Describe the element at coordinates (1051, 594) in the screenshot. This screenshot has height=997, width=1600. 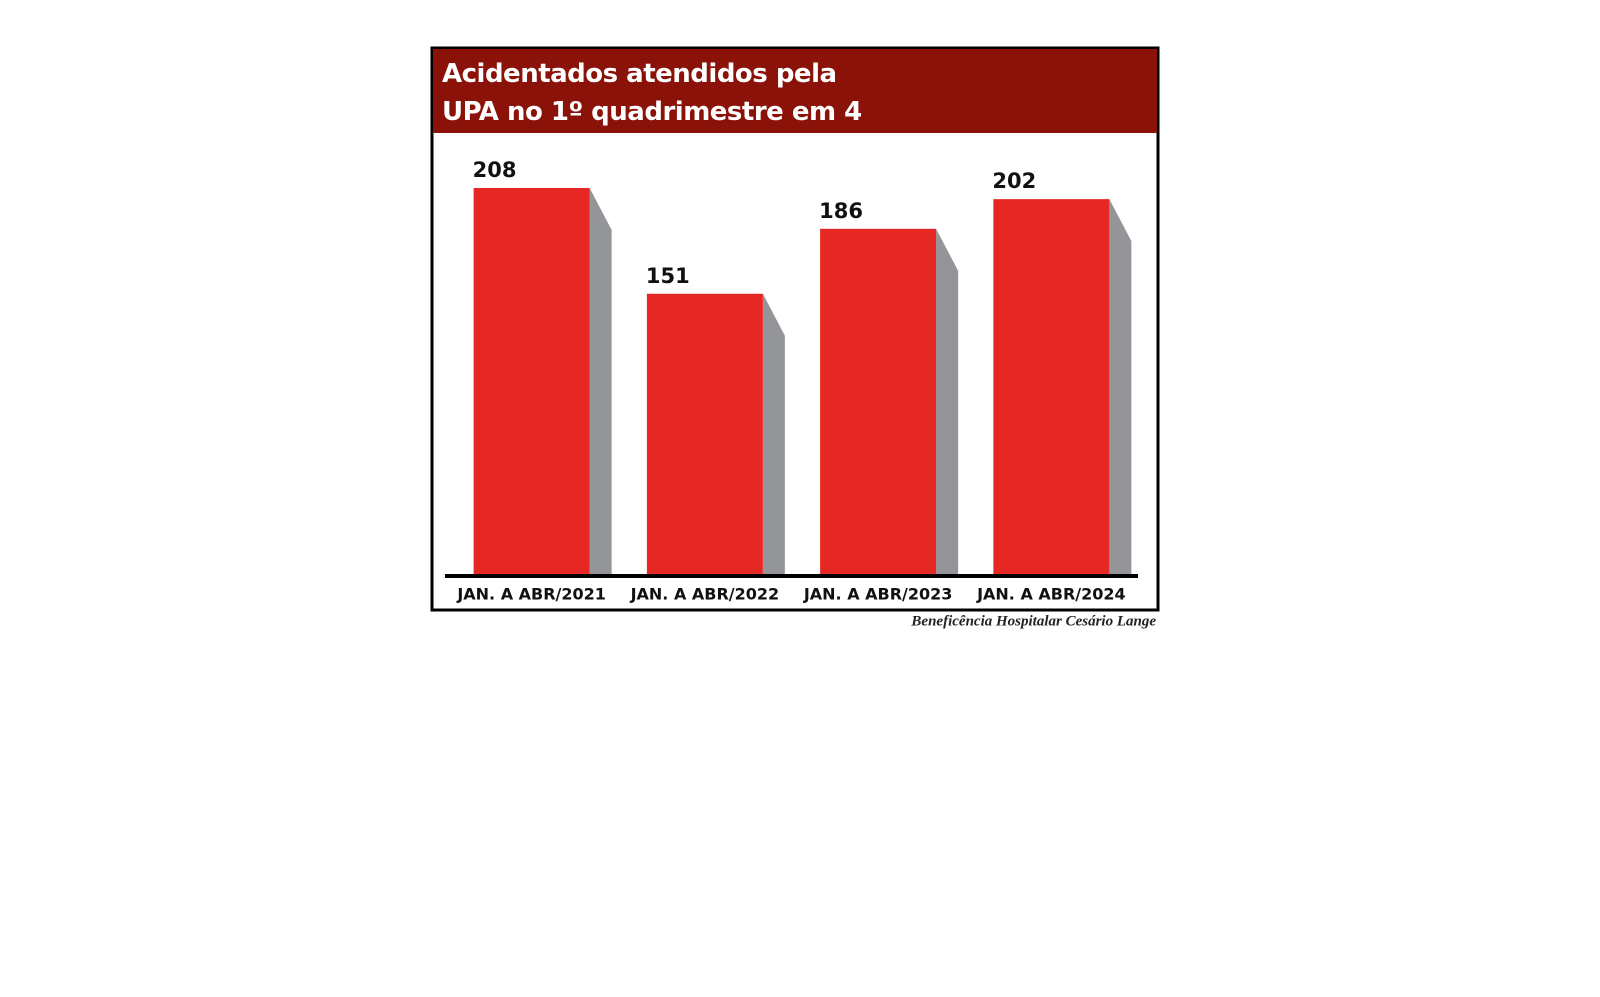
I see `x-tick-label: JAN. A ABR/2024` at that location.